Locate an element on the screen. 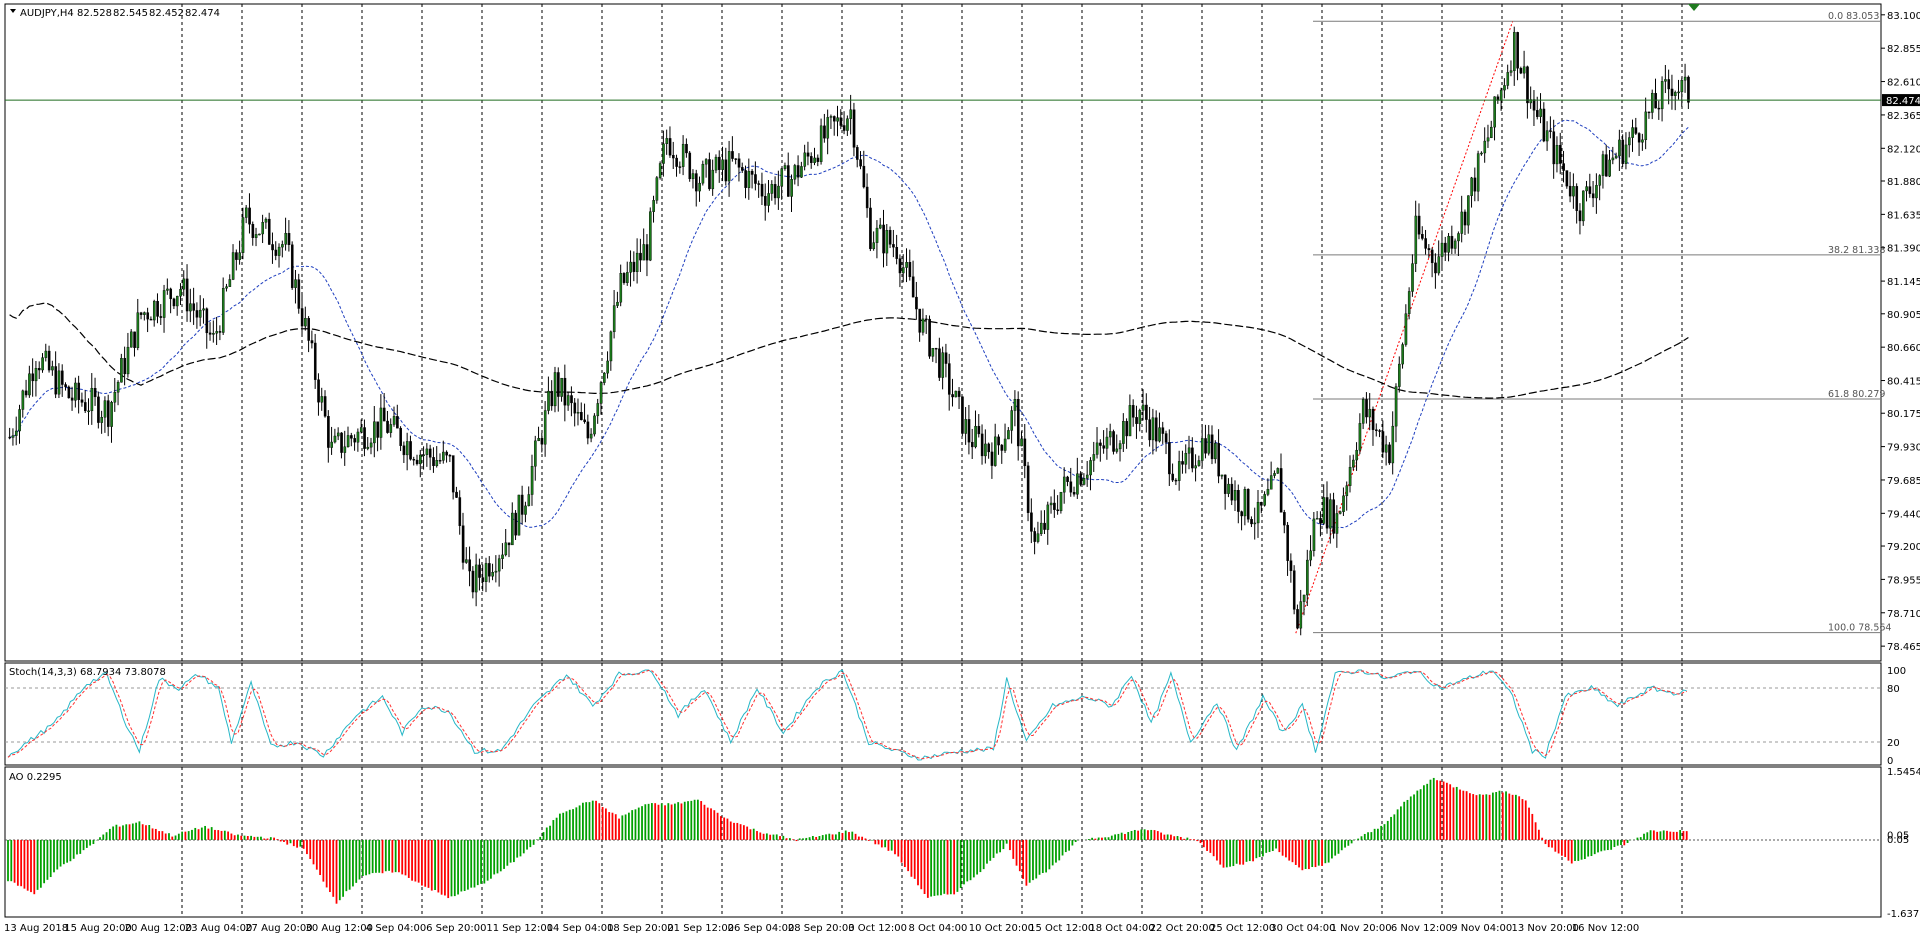  time-label: 14 Sep 04:00 is located at coordinates (580, 928).